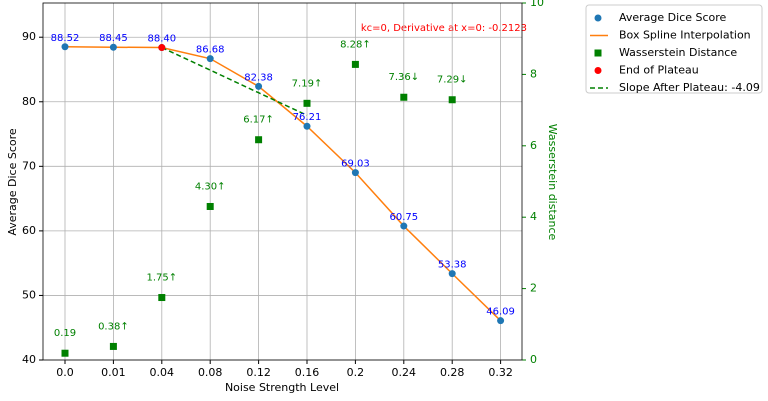 This screenshot has height=401, width=768. What do you see at coordinates (65, 372) in the screenshot?
I see `x-tick-label: 0.0` at bounding box center [65, 372].